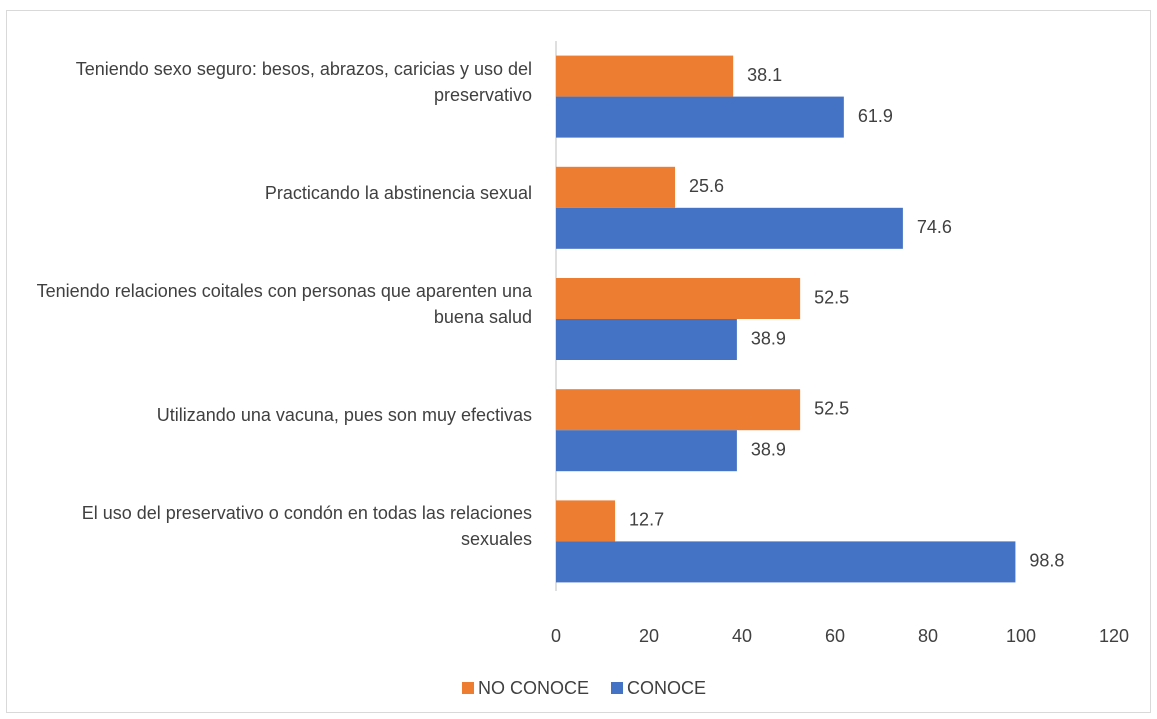 This screenshot has width=1157, height=719. I want to click on value-label: 12.7, so click(646, 520).